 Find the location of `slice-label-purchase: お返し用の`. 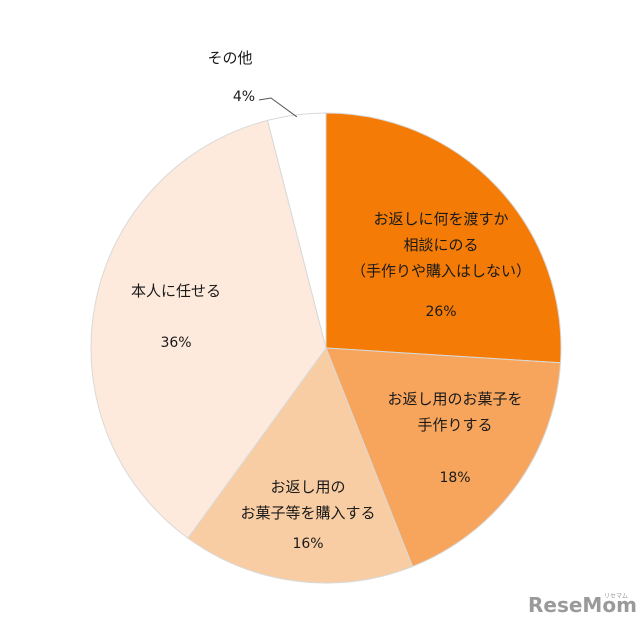

slice-label-purchase: お返し用の is located at coordinates (307, 487).